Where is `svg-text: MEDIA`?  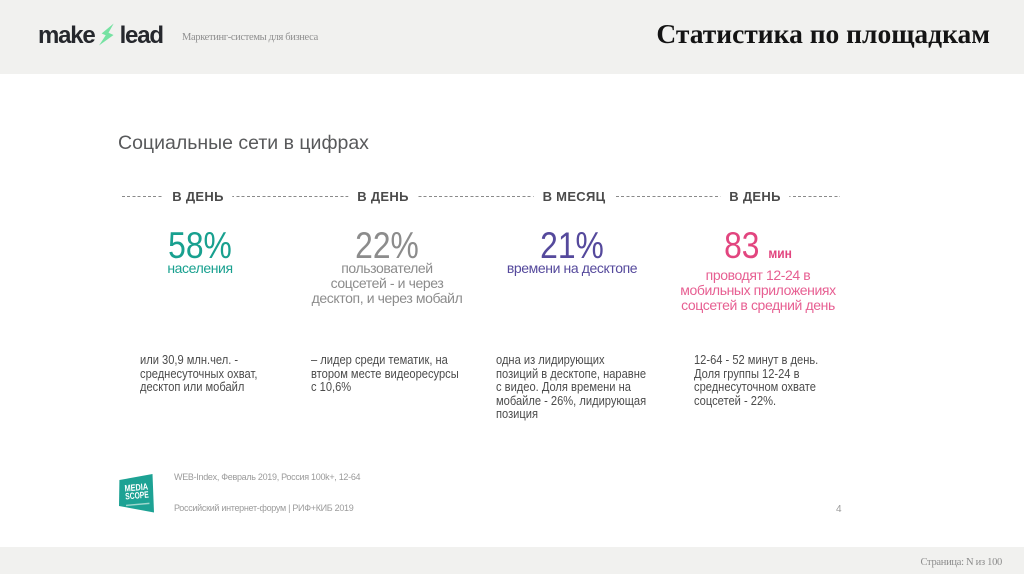 svg-text: MEDIA is located at coordinates (136, 488).